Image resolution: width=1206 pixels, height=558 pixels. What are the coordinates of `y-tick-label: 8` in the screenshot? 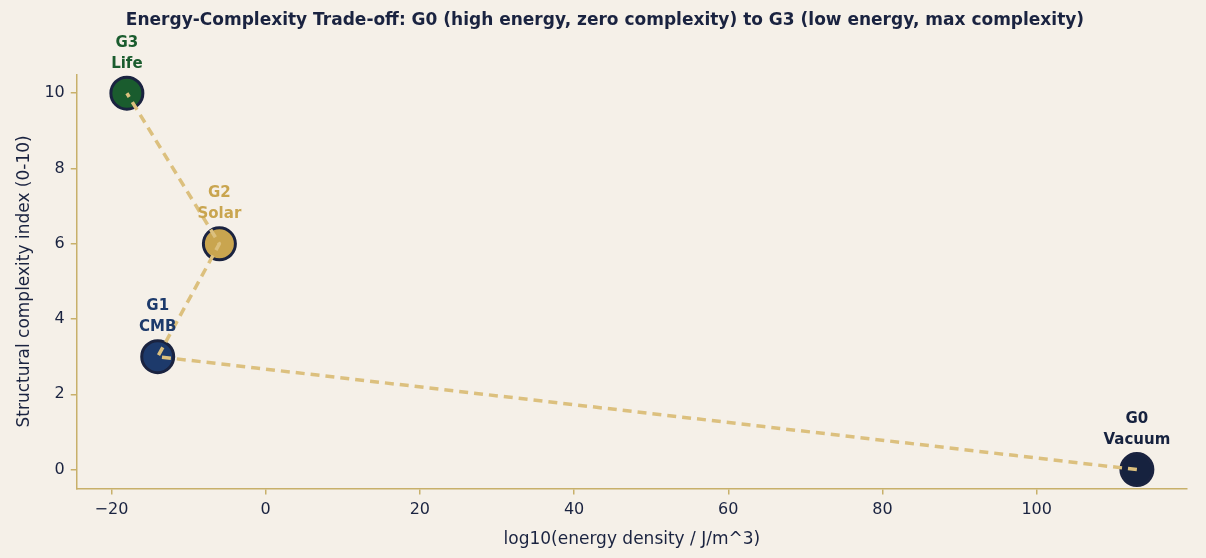 It's located at (59, 167).